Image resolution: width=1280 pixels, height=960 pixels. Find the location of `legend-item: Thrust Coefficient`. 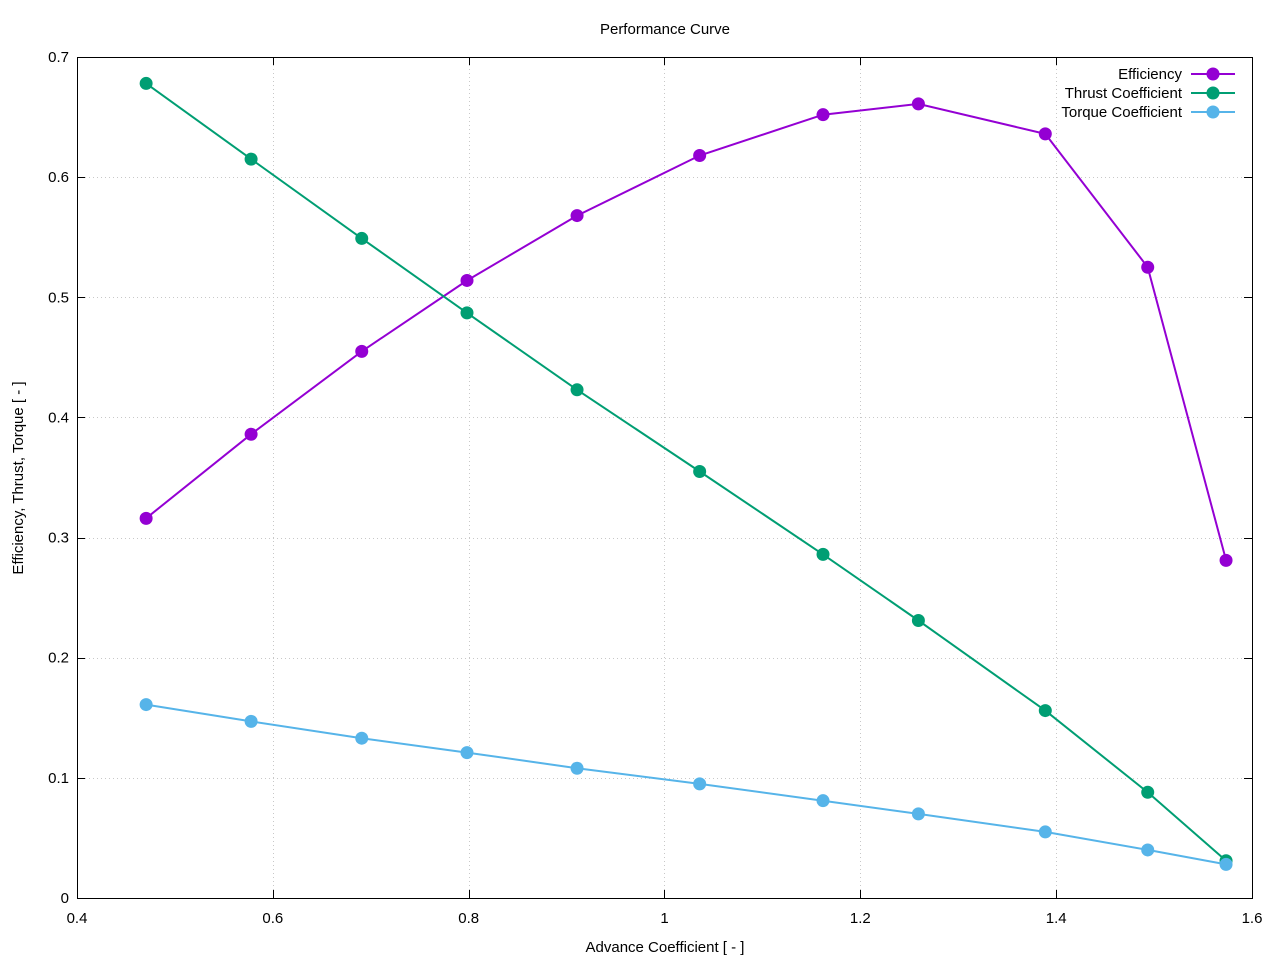

legend-item: Thrust Coefficient is located at coordinates (1150, 93).